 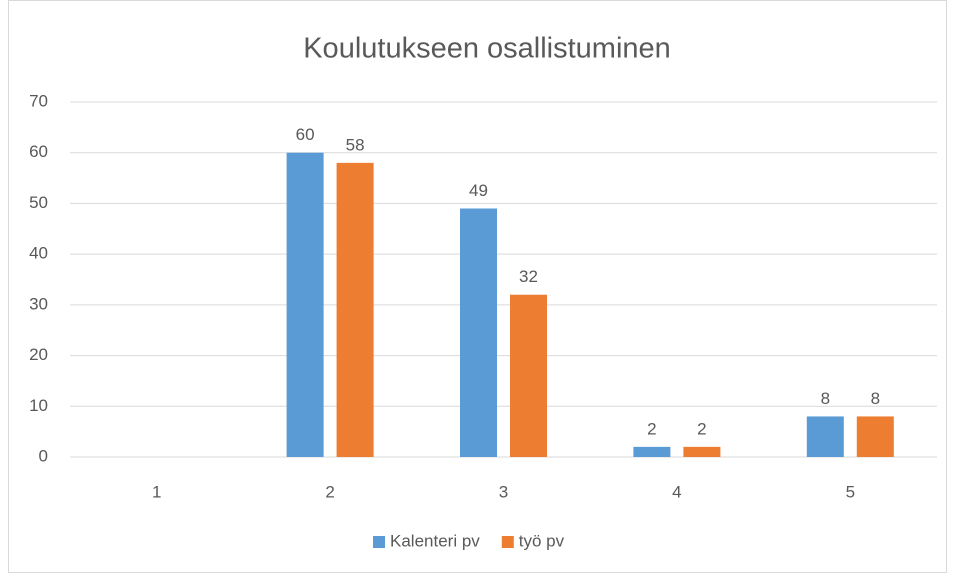 I want to click on legend-label: Kalenteri pv, so click(x=435, y=540).